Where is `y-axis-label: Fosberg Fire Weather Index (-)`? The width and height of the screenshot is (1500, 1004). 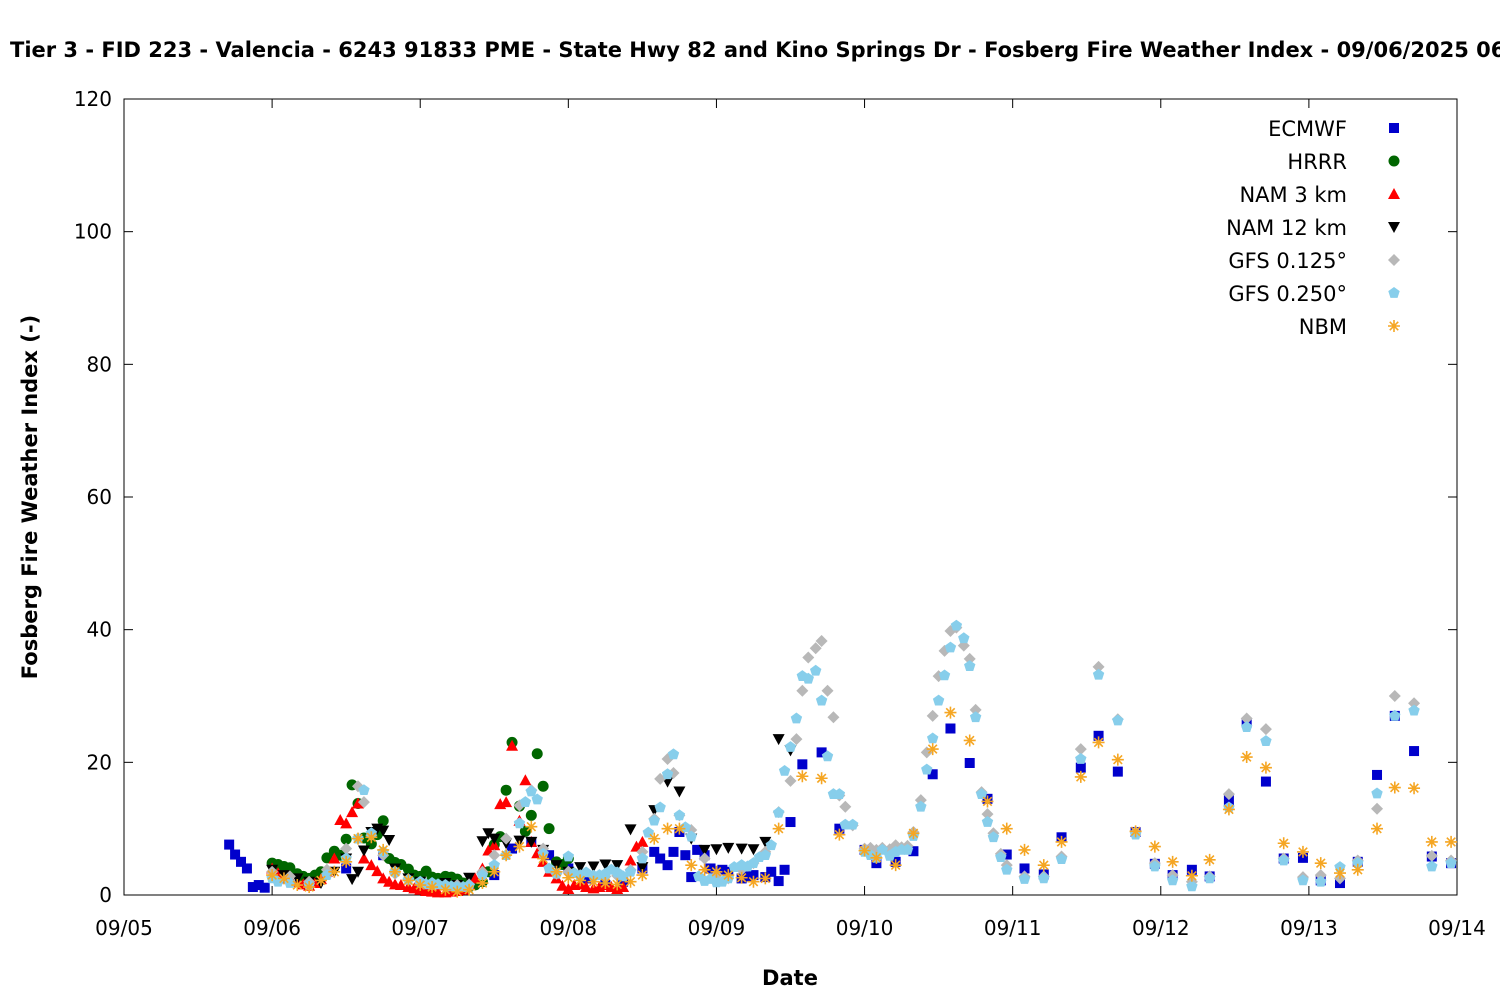 y-axis-label: Fosberg Fire Weather Index (-) is located at coordinates (30, 497).